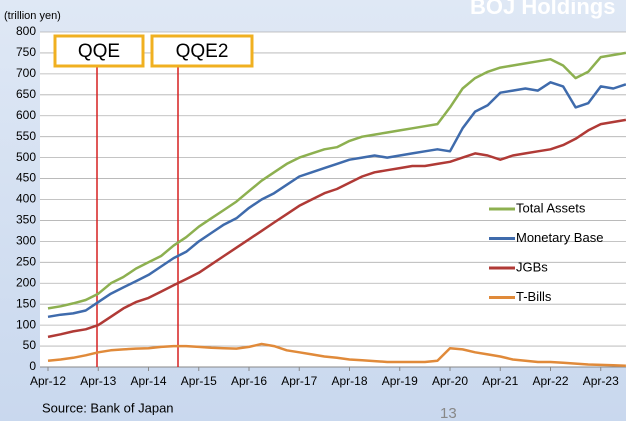 The height and width of the screenshot is (421, 626). What do you see at coordinates (249, 381) in the screenshot?
I see `x-tick-label: Apr-16` at bounding box center [249, 381].